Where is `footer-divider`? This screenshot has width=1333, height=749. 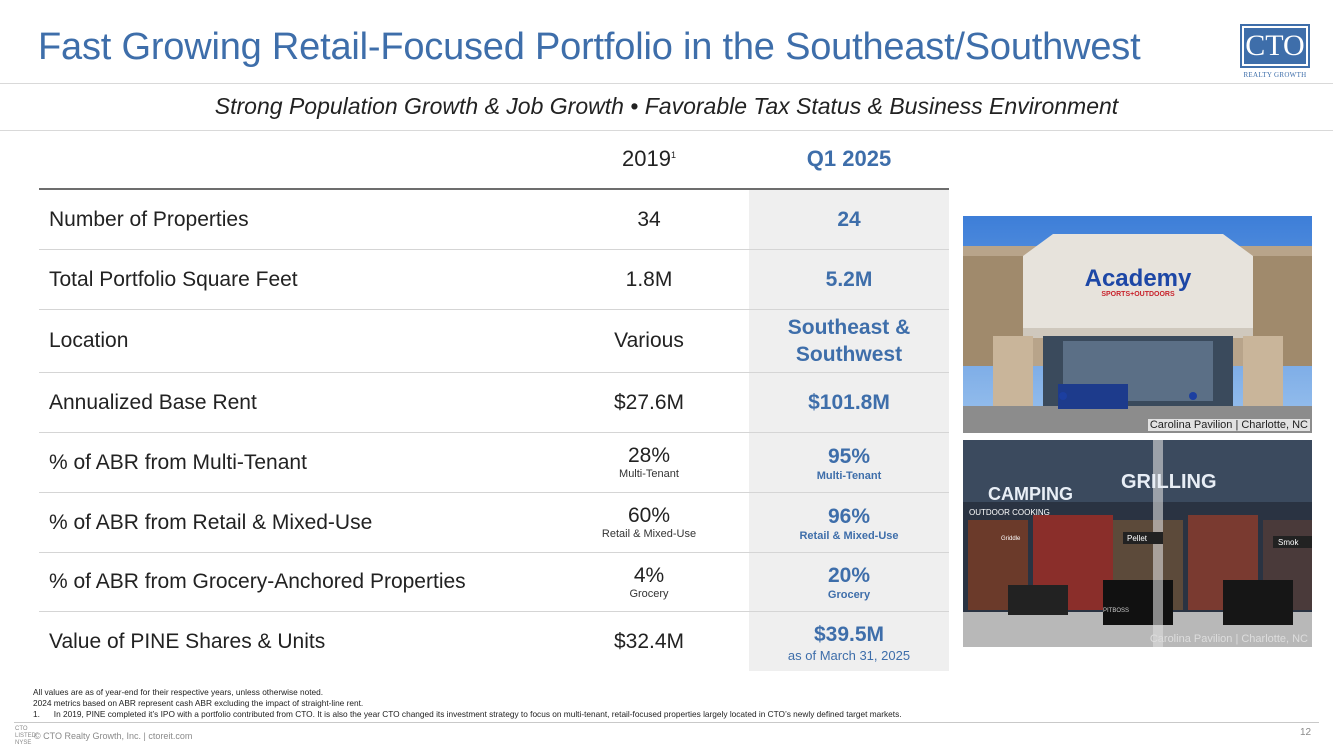
footer-divider is located at coordinates (666, 722).